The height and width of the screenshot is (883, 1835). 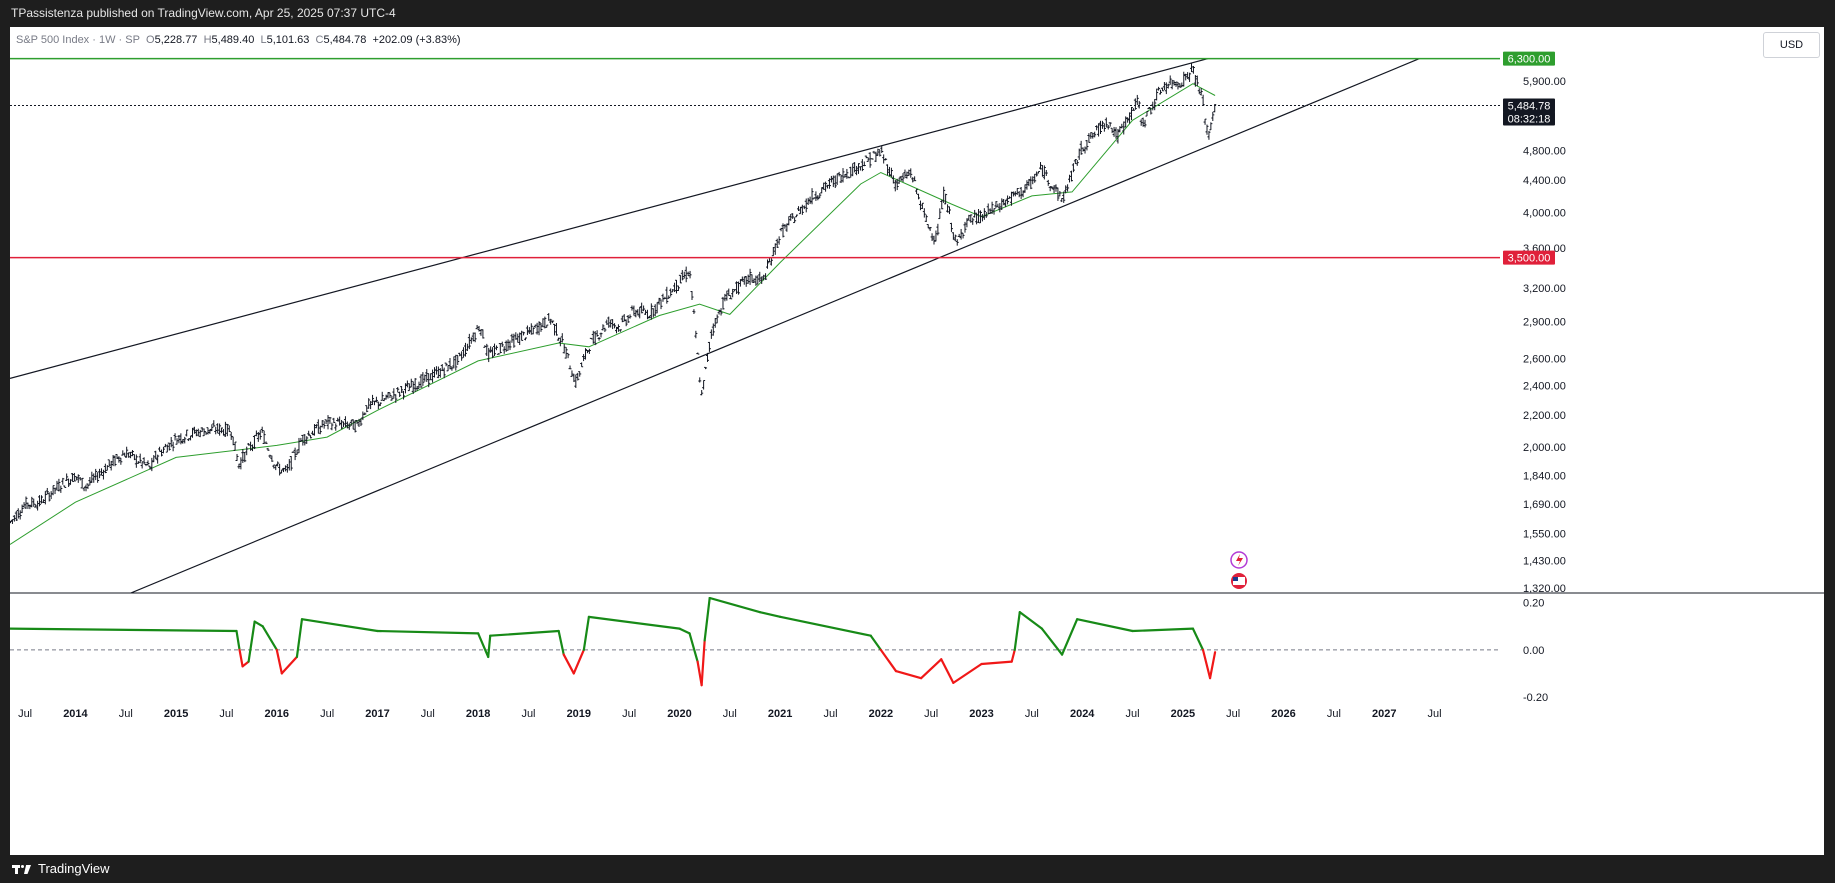 What do you see at coordinates (1239, 560) in the screenshot?
I see `lightning-bolt` at bounding box center [1239, 560].